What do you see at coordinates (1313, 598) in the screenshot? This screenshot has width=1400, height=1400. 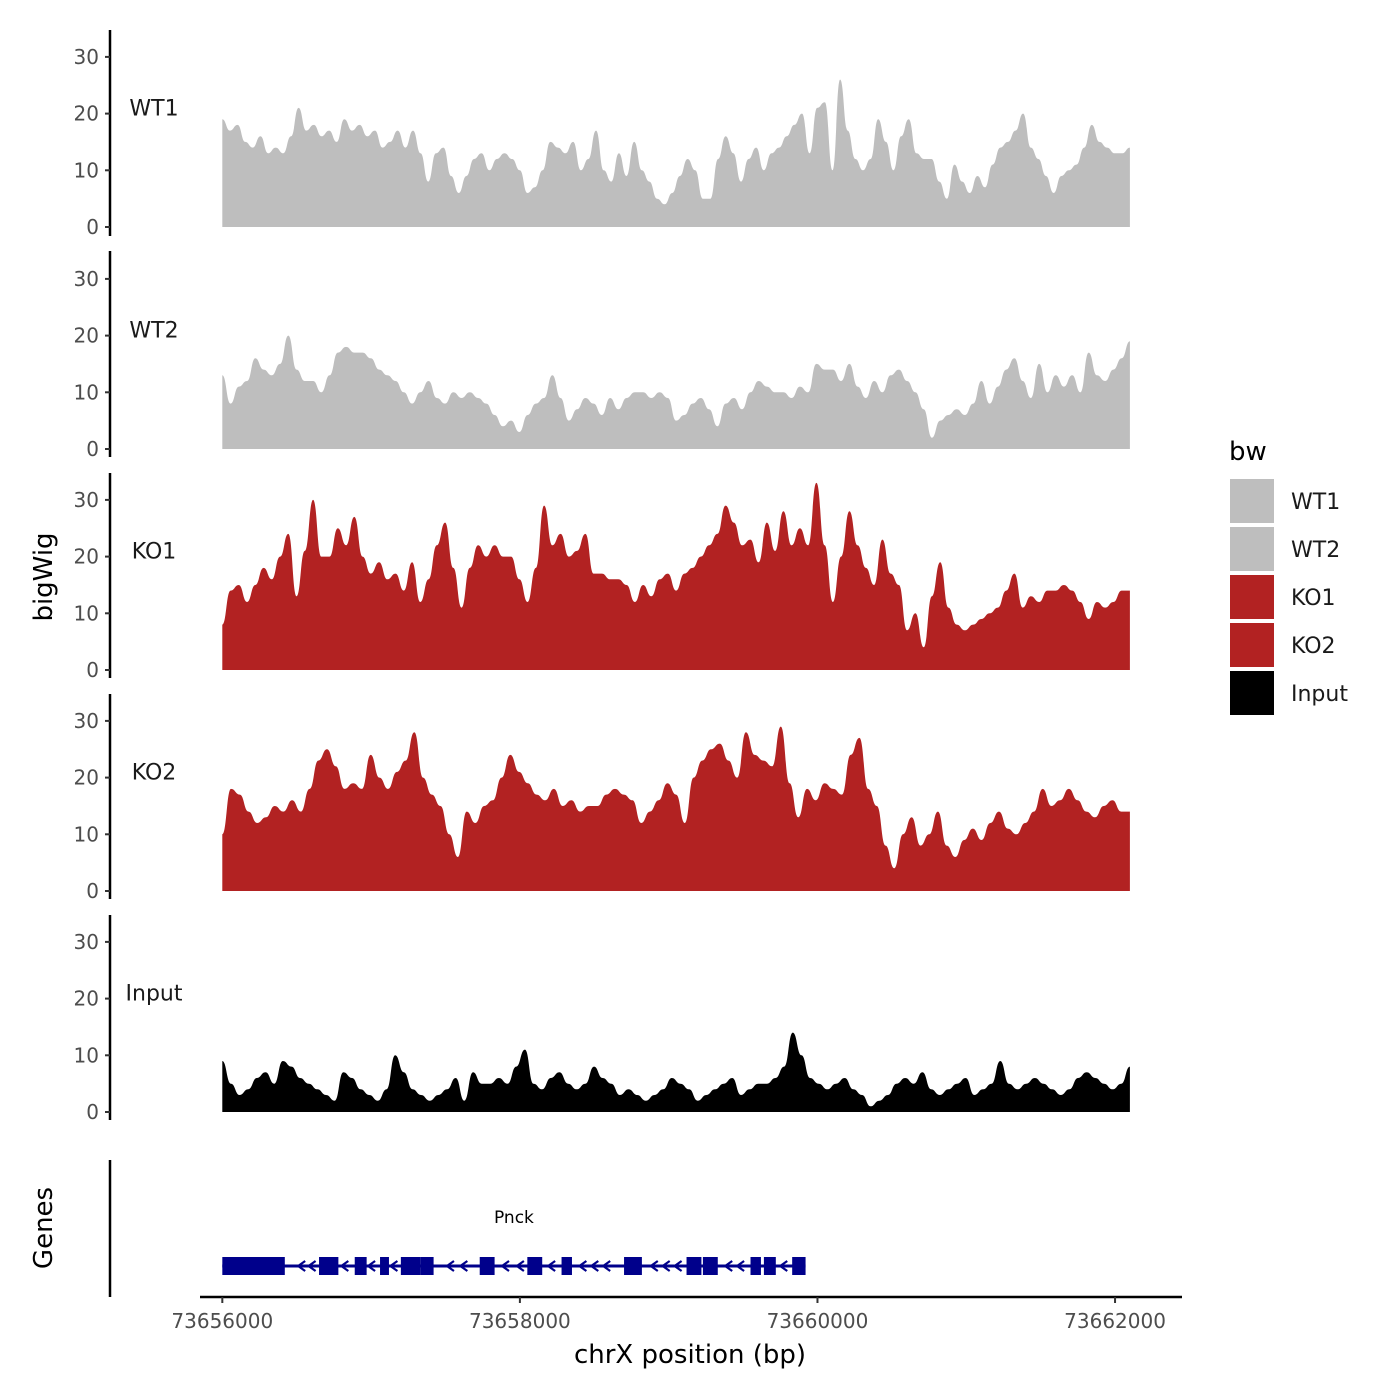 I see `legend-label-ko1: KO1` at bounding box center [1313, 598].